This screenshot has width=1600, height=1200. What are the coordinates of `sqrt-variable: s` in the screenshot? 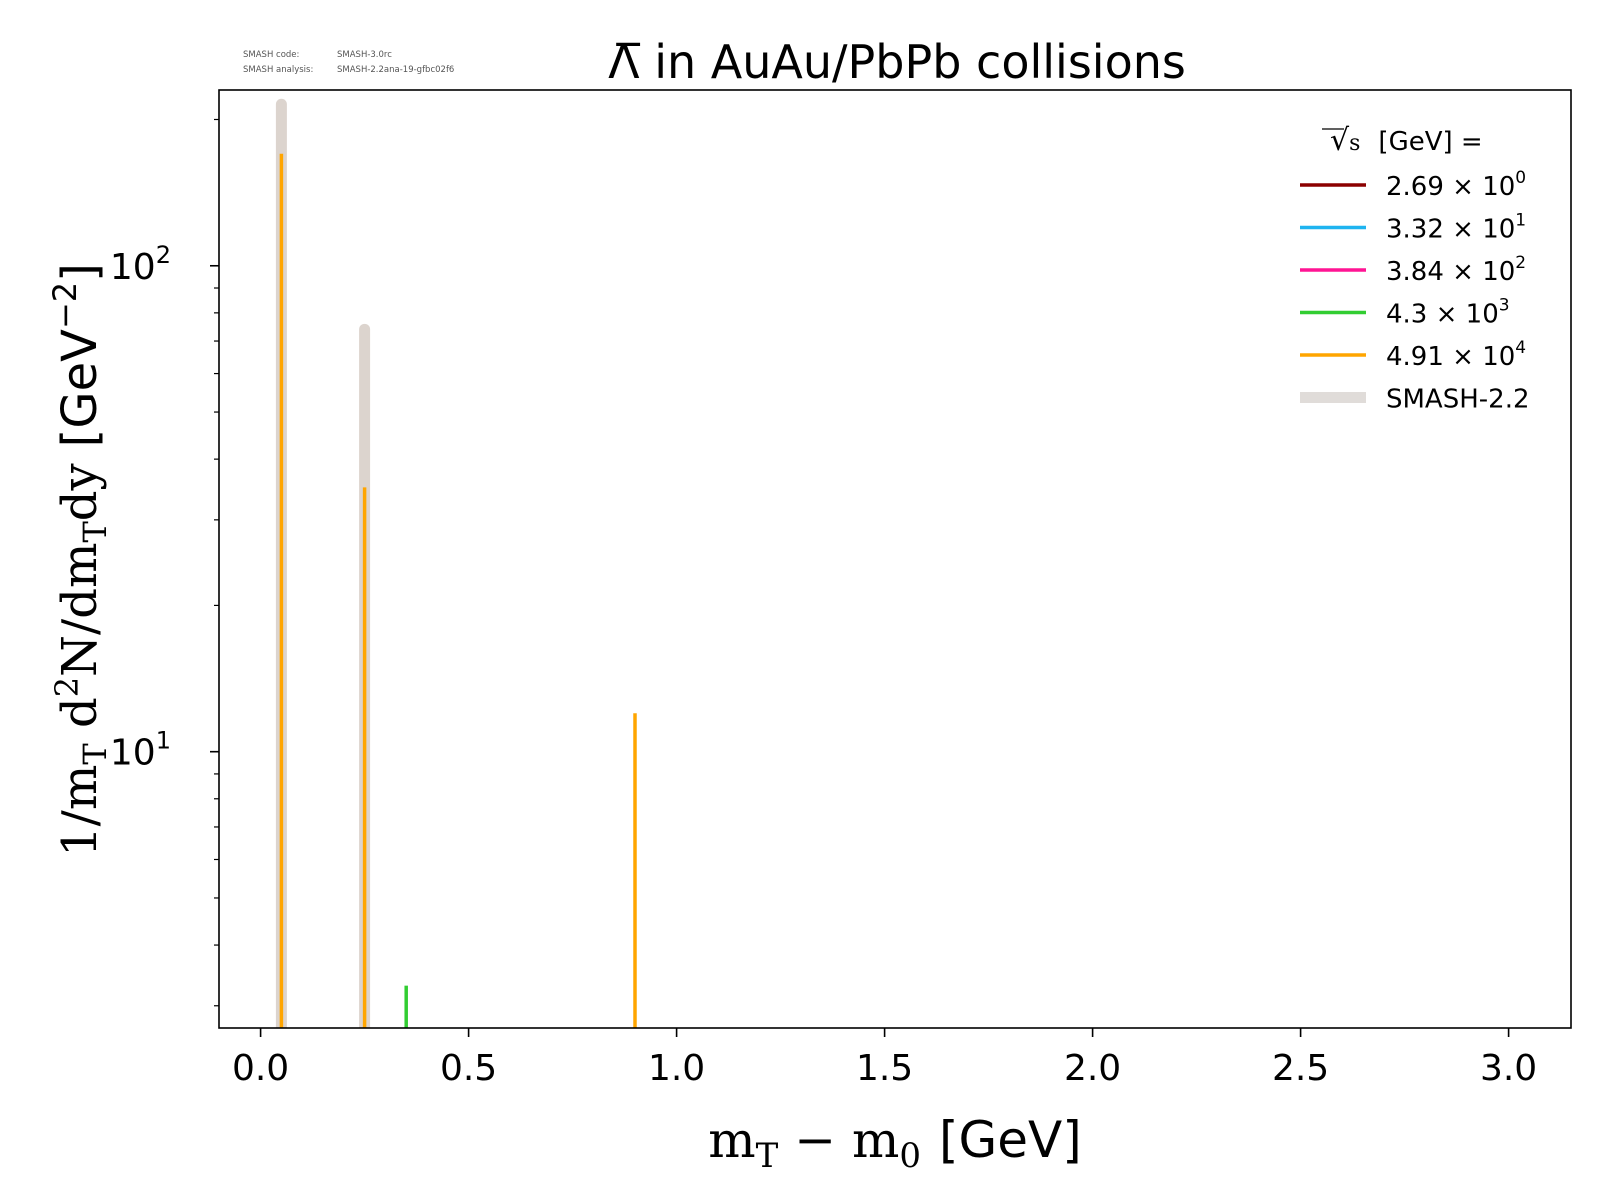 It's located at (1354, 143).